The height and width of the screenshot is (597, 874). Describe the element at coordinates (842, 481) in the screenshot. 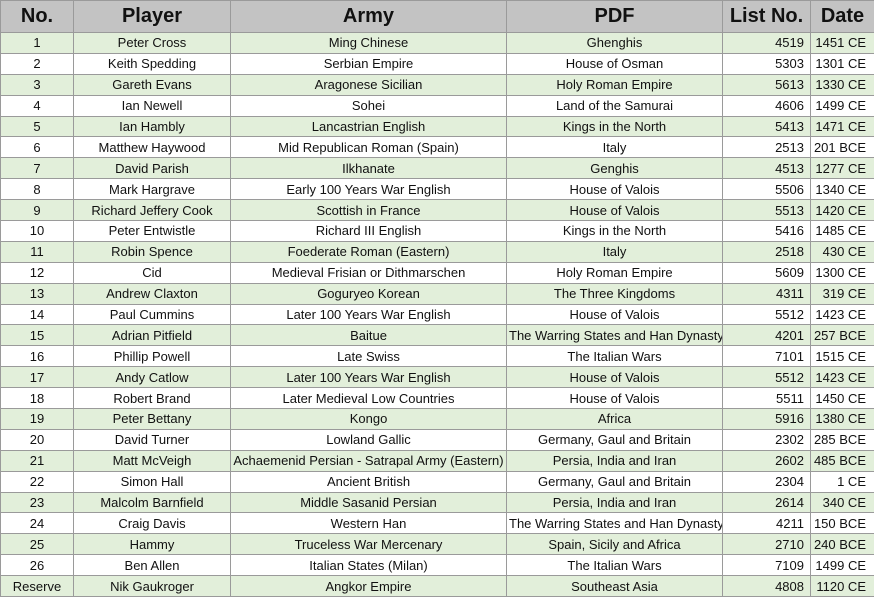

I see `date: 1 CE` at that location.